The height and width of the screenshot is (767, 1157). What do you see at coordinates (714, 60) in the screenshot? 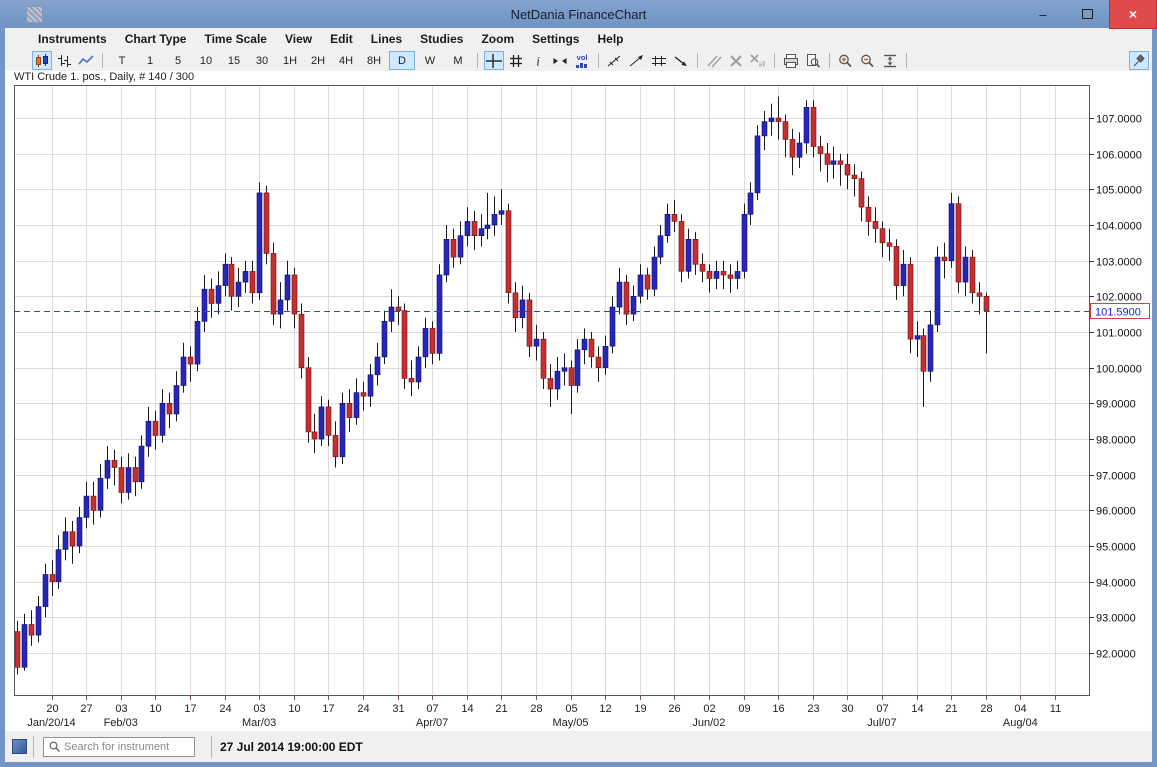
I see `parallel-lines-button` at bounding box center [714, 60].